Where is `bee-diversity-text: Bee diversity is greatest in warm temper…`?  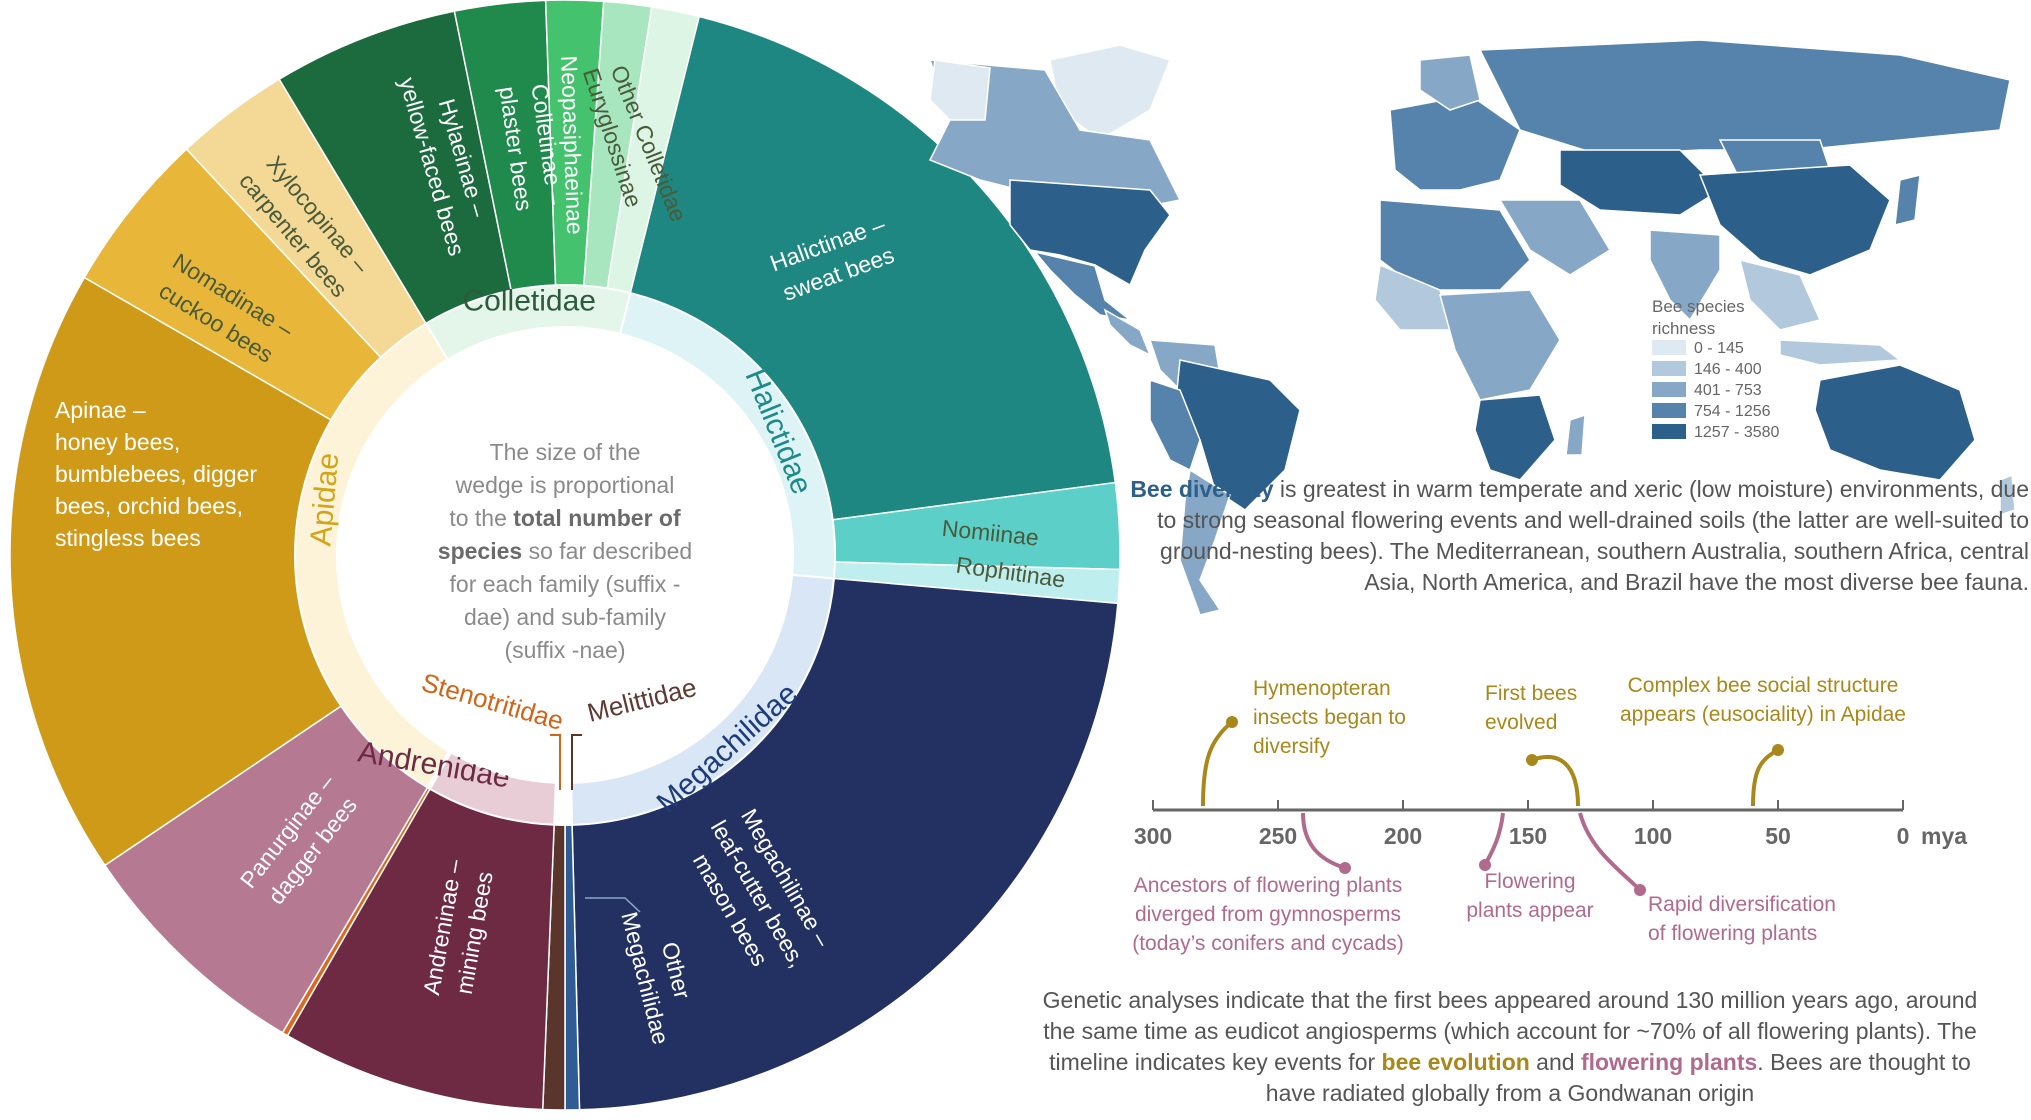
bee-diversity-text: Bee diversity is greatest in warm temper… is located at coordinates (1567, 536).